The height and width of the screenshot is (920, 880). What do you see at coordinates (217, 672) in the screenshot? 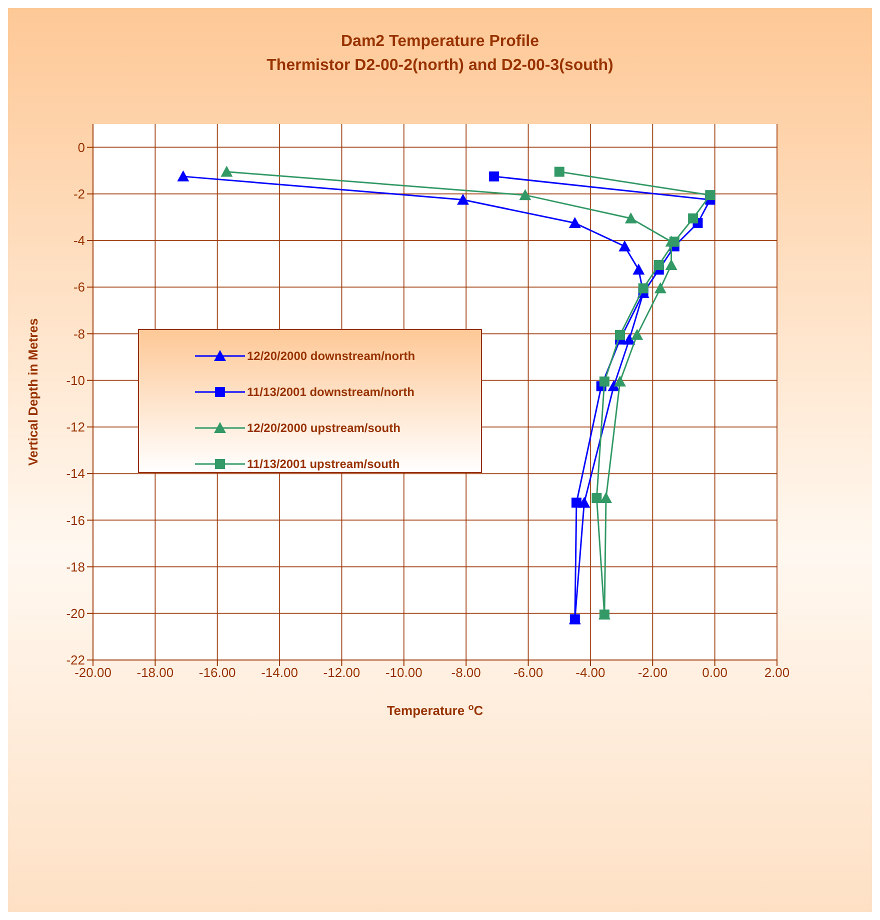
I see `x-tick-label: -16.00` at bounding box center [217, 672].